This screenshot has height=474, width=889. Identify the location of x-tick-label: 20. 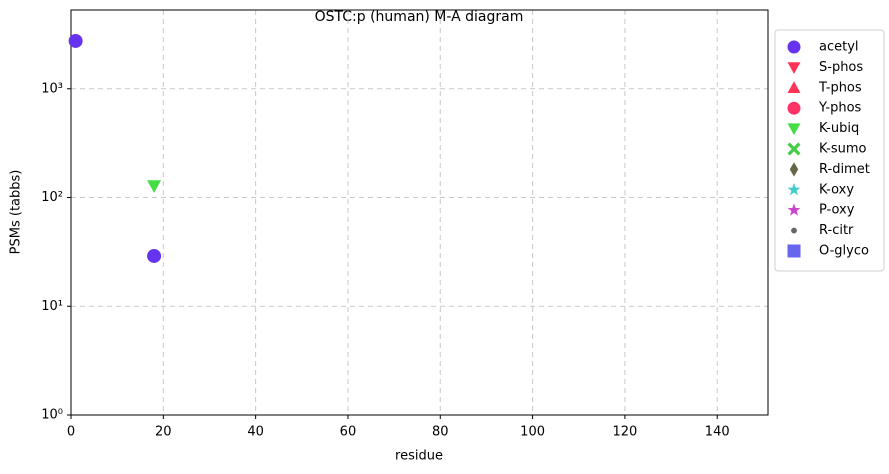
(163, 432).